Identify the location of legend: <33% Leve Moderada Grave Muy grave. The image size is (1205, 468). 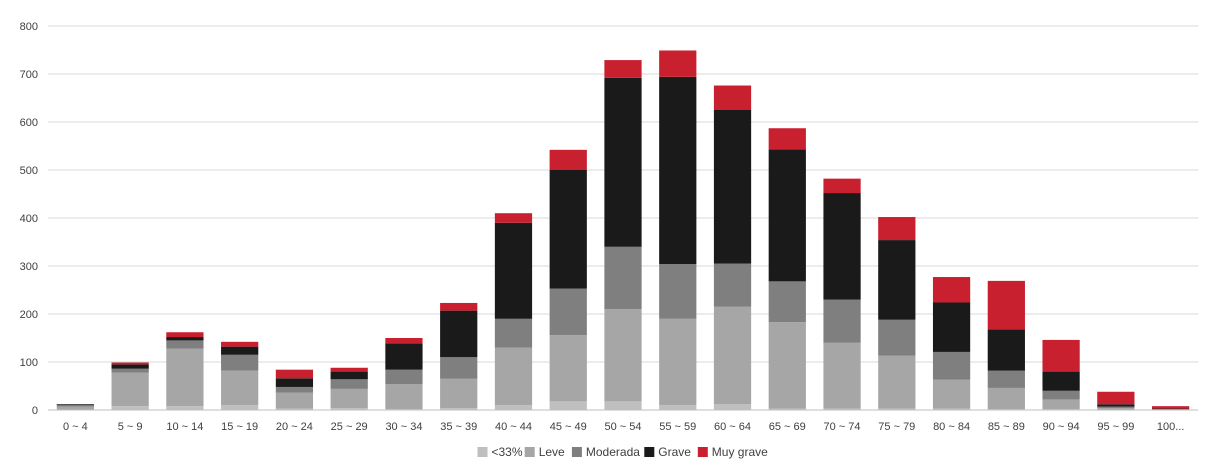
(622, 452).